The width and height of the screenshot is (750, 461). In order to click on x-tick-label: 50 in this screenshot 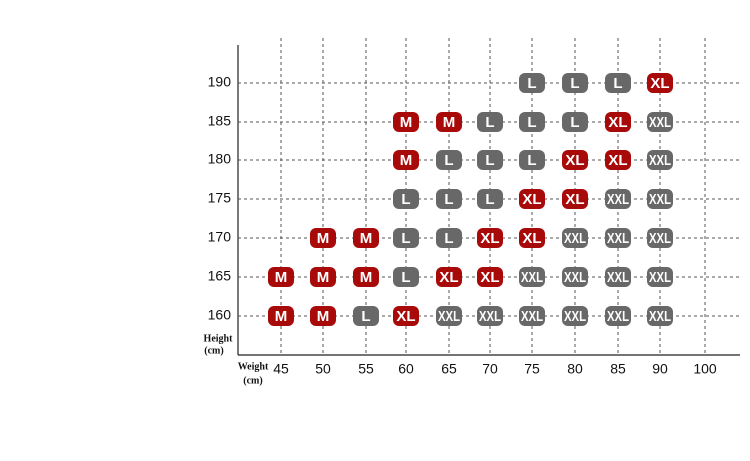, I will do `click(323, 369)`.